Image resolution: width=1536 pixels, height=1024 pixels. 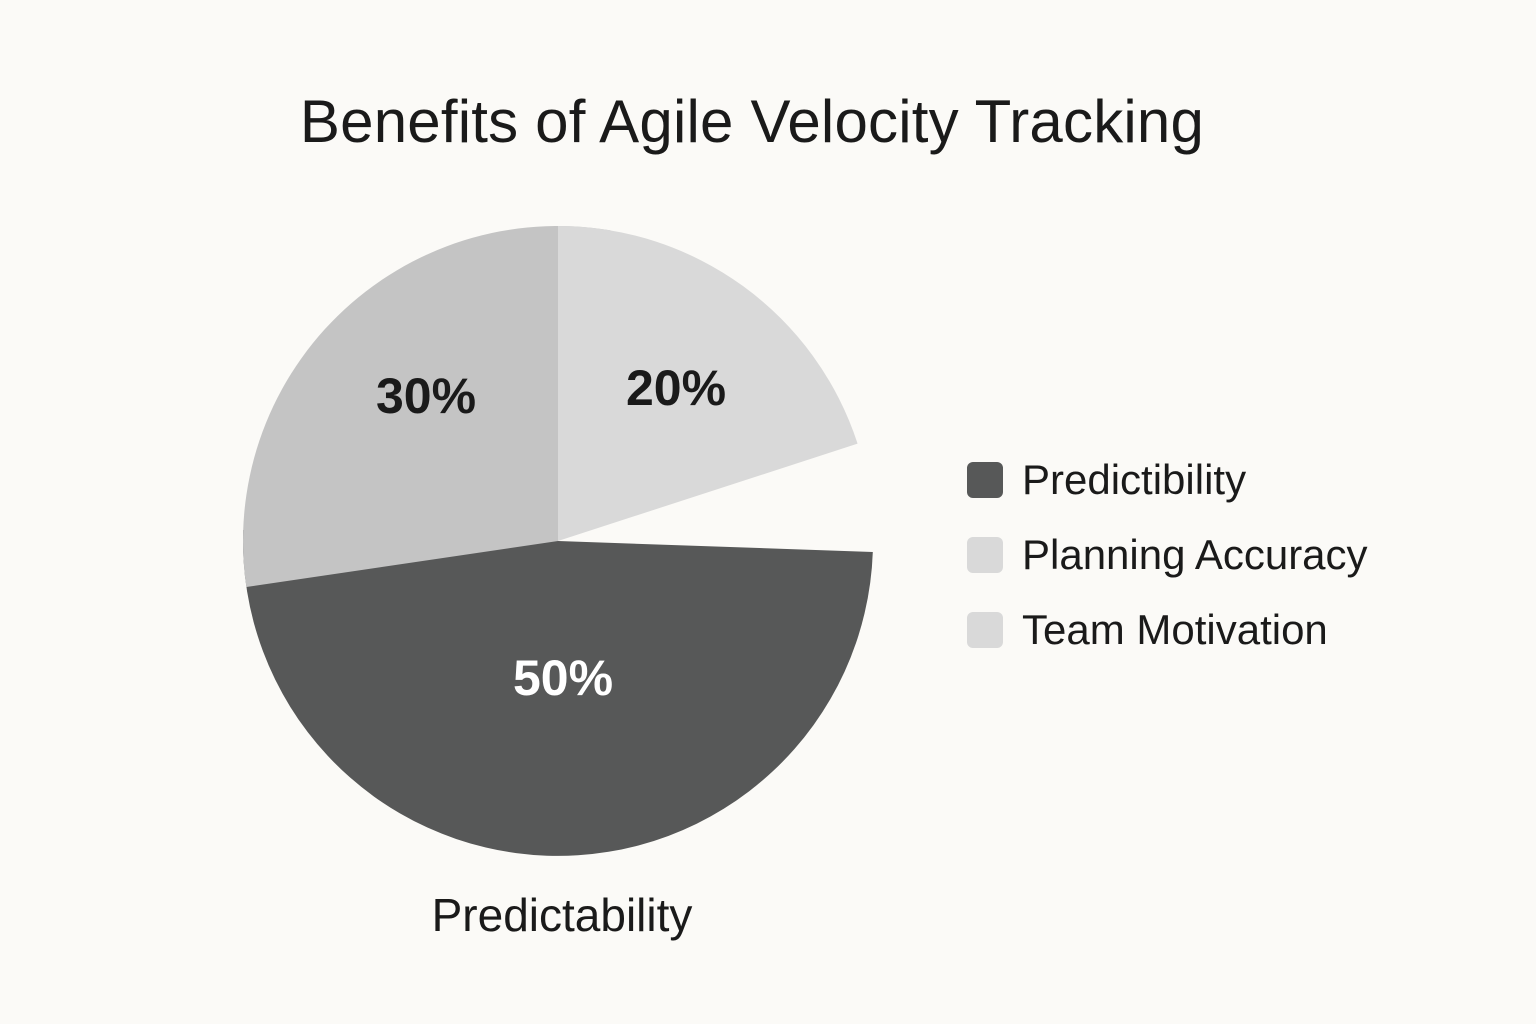 I want to click on legend-item-team-motivation: Team Motivation, so click(x=1167, y=630).